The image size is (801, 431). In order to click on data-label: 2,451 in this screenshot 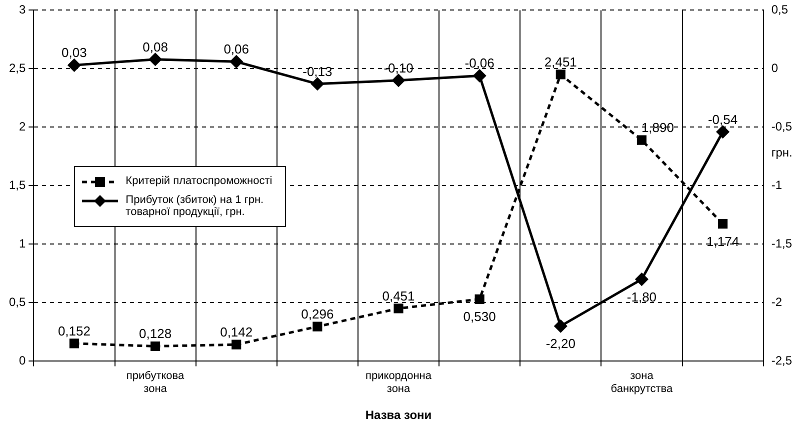, I will do `click(560, 62)`.